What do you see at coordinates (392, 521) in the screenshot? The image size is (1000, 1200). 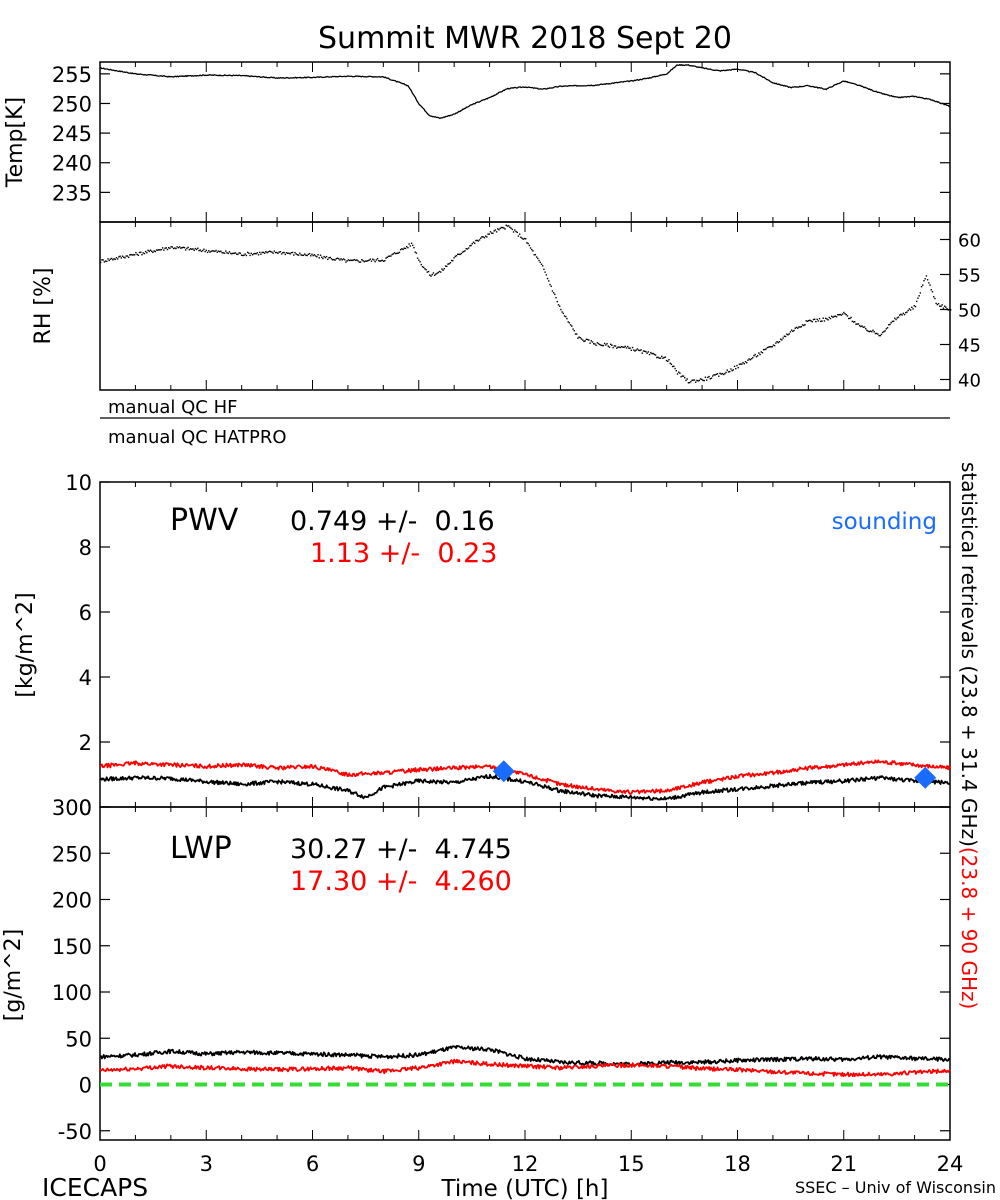 I see `pwv-stats-black: 0.749 +/- 0.16` at bounding box center [392, 521].